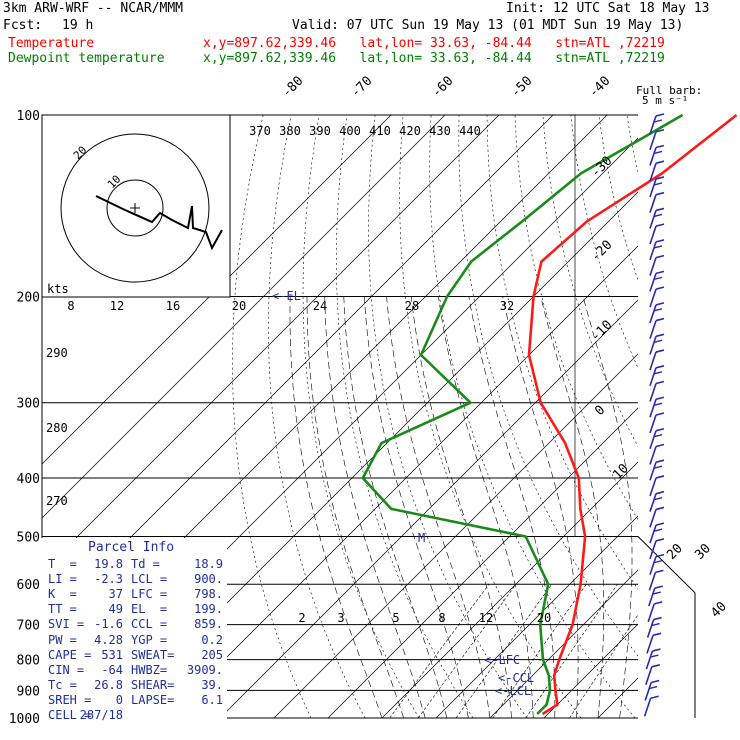 The height and width of the screenshot is (740, 740). What do you see at coordinates (173, 306) in the screenshot?
I see `hodo-speed-label: 16` at bounding box center [173, 306].